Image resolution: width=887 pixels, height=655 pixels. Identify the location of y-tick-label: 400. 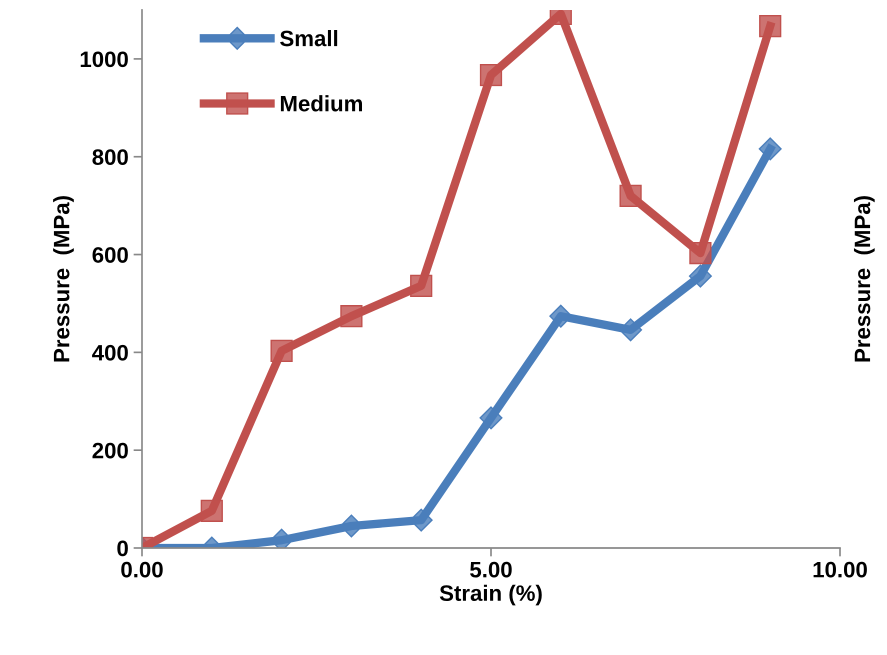
(110, 352).